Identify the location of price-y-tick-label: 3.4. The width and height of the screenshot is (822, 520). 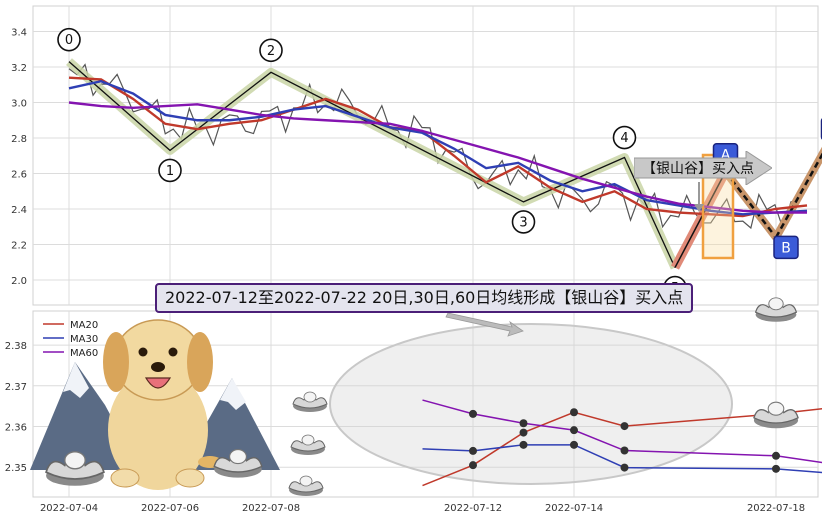
(19, 33).